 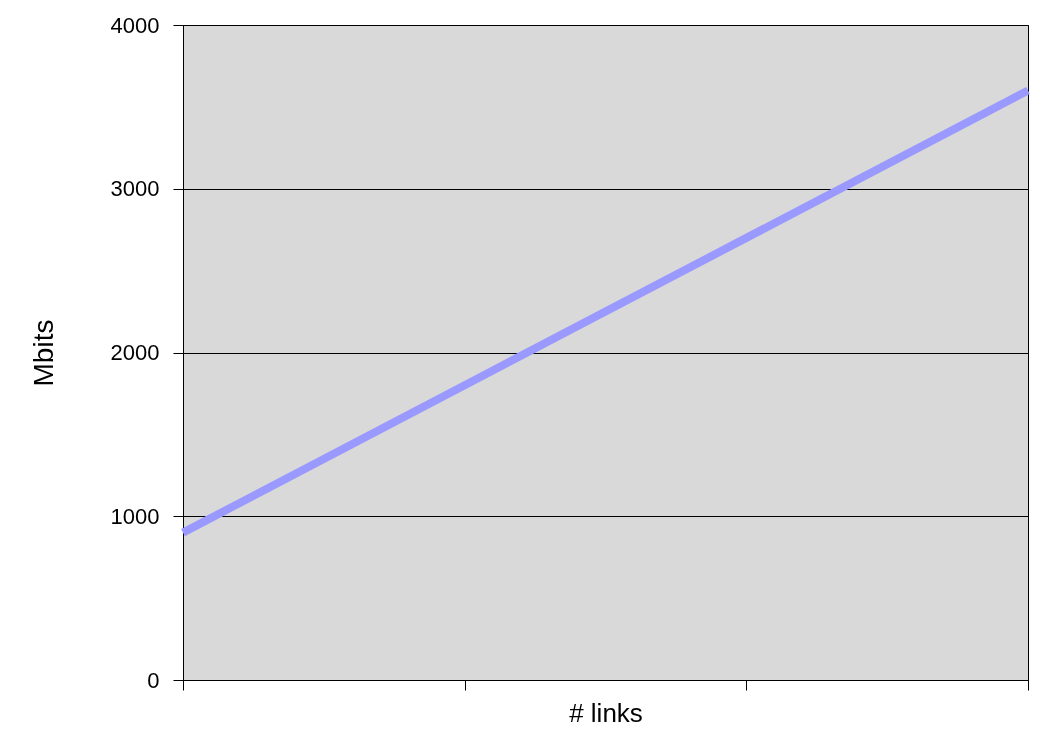 I want to click on y-axis-title: Mbits, so click(x=43, y=353).